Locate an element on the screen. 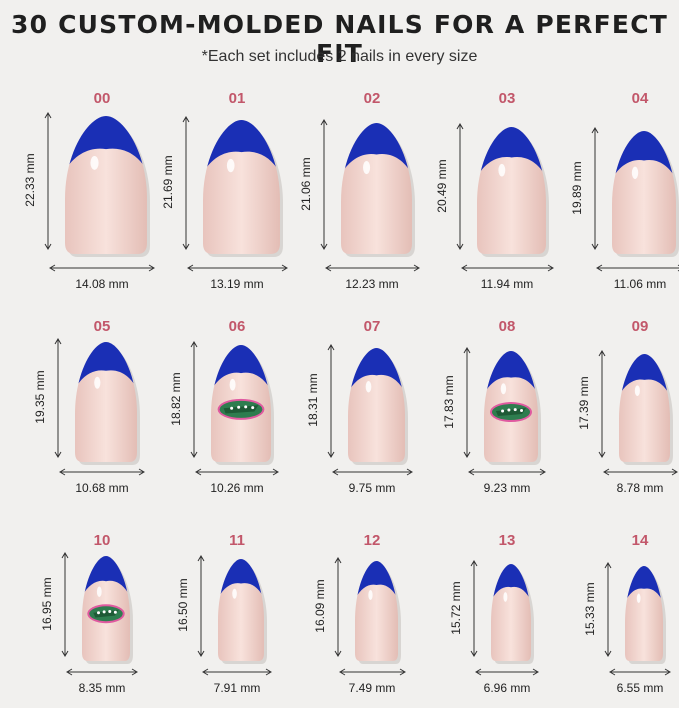  nail-width-label: 7.49 mm is located at coordinates (372, 688).